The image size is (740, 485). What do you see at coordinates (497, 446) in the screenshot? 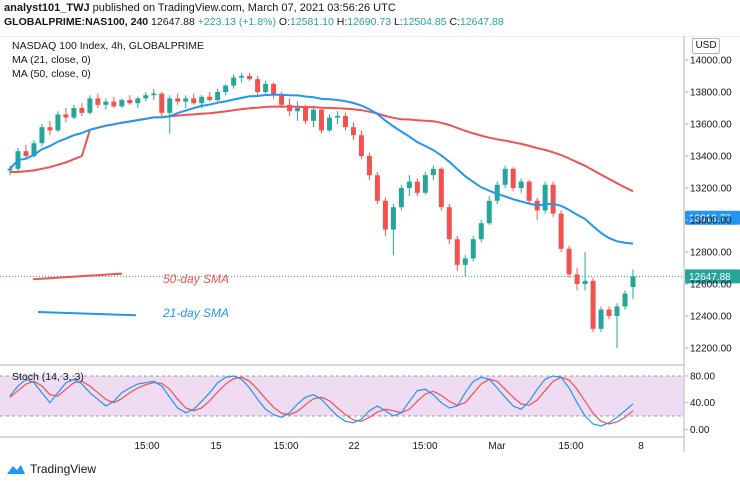
I see `x-tick-label: Mar` at bounding box center [497, 446].